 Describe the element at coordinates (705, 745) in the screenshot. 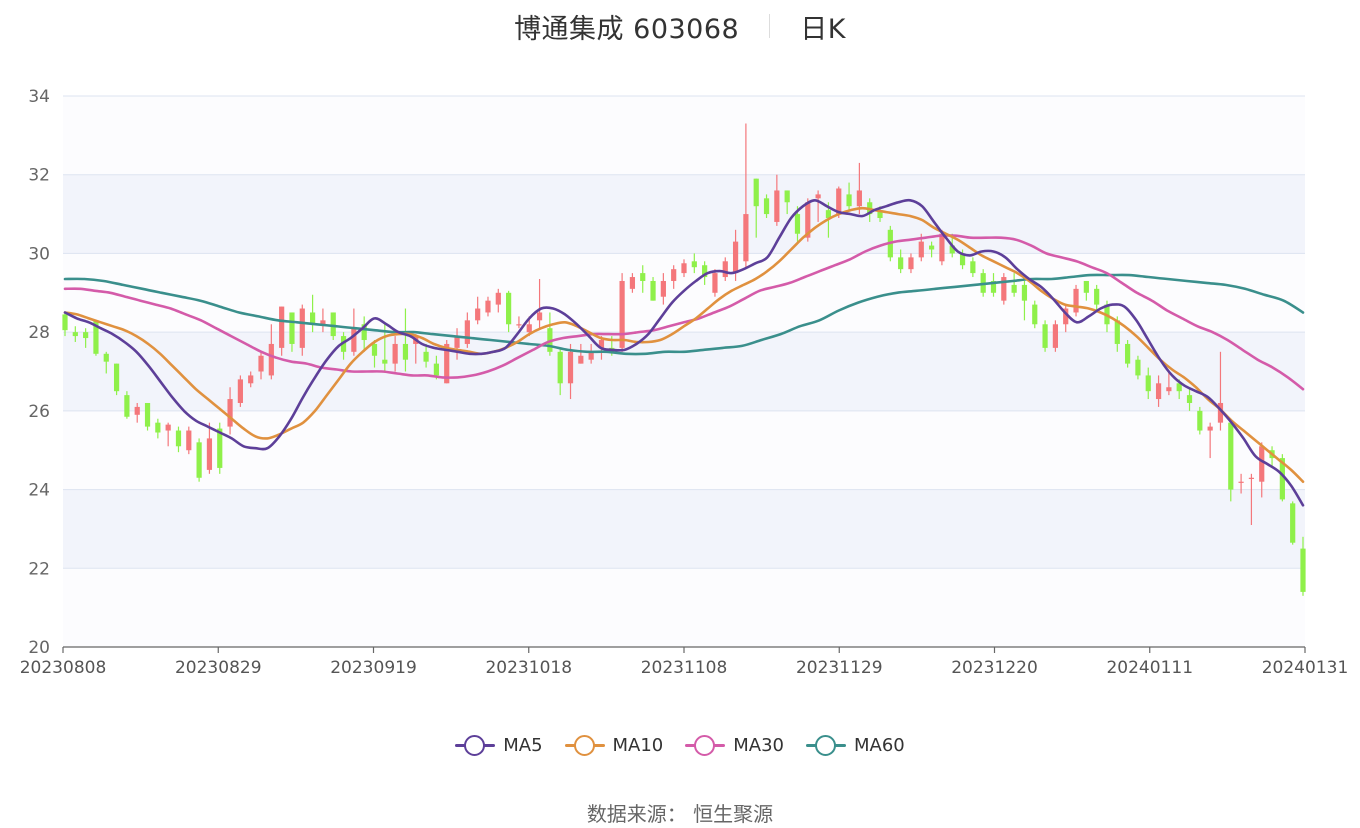

I see `legend-symbol-ma30` at that location.